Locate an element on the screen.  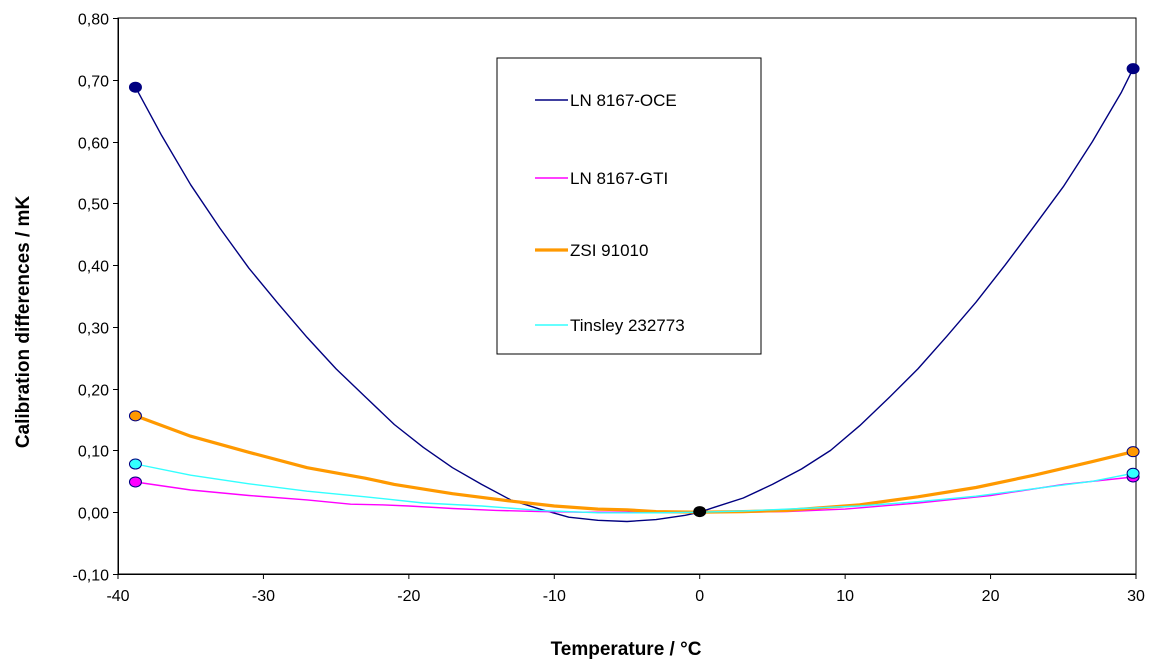
legend-label: ZSI 91010 is located at coordinates (609, 250).